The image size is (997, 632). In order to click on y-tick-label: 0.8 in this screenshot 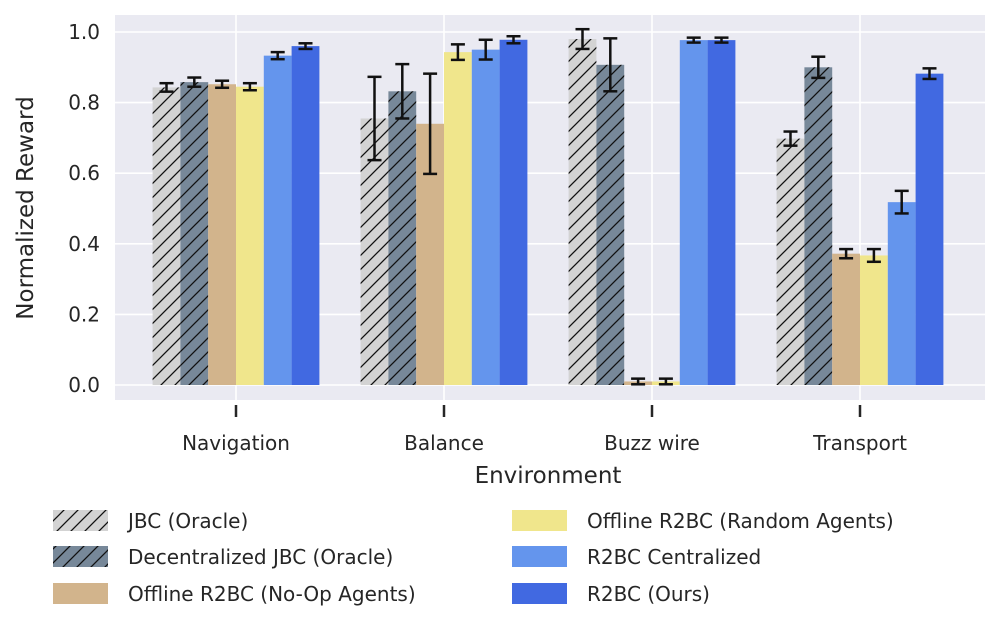, I will do `click(84, 103)`.